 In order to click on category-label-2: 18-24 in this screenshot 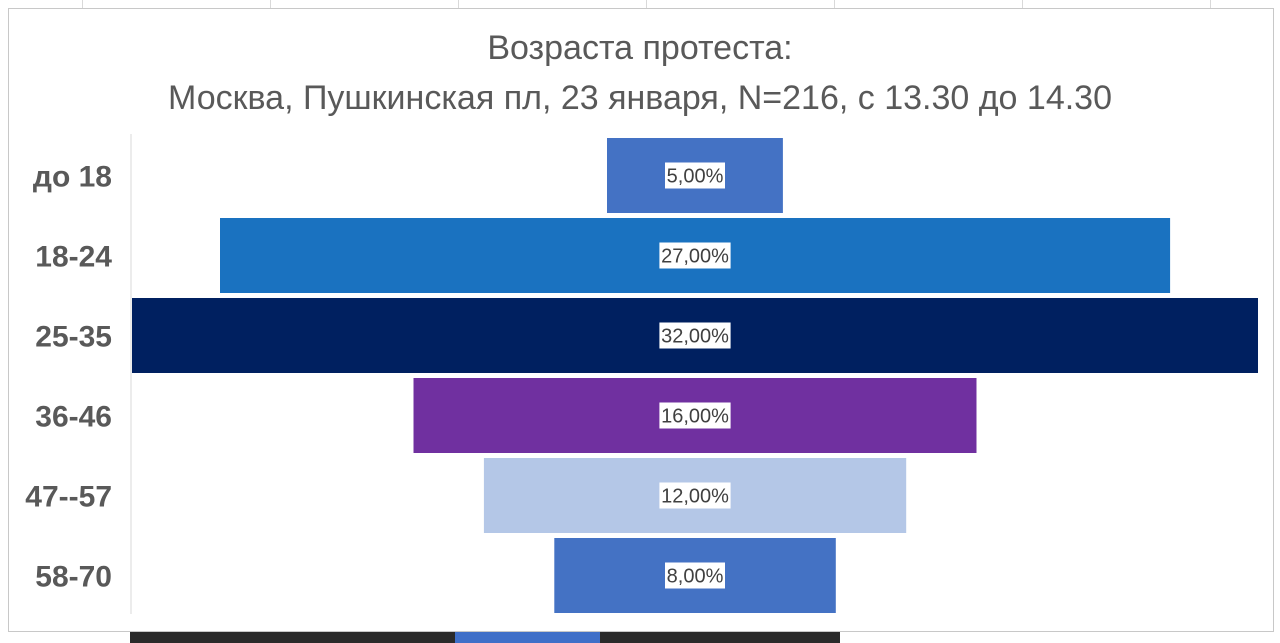, I will do `click(73, 257)`.